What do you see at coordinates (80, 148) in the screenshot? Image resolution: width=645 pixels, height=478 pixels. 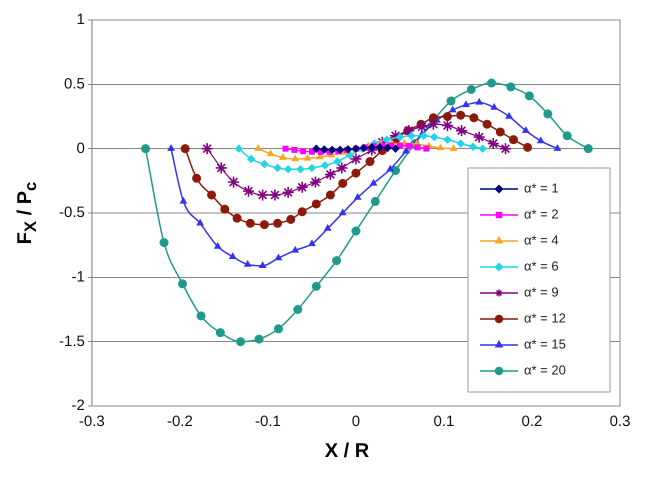 I see `y-tick-label: 0` at bounding box center [80, 148].